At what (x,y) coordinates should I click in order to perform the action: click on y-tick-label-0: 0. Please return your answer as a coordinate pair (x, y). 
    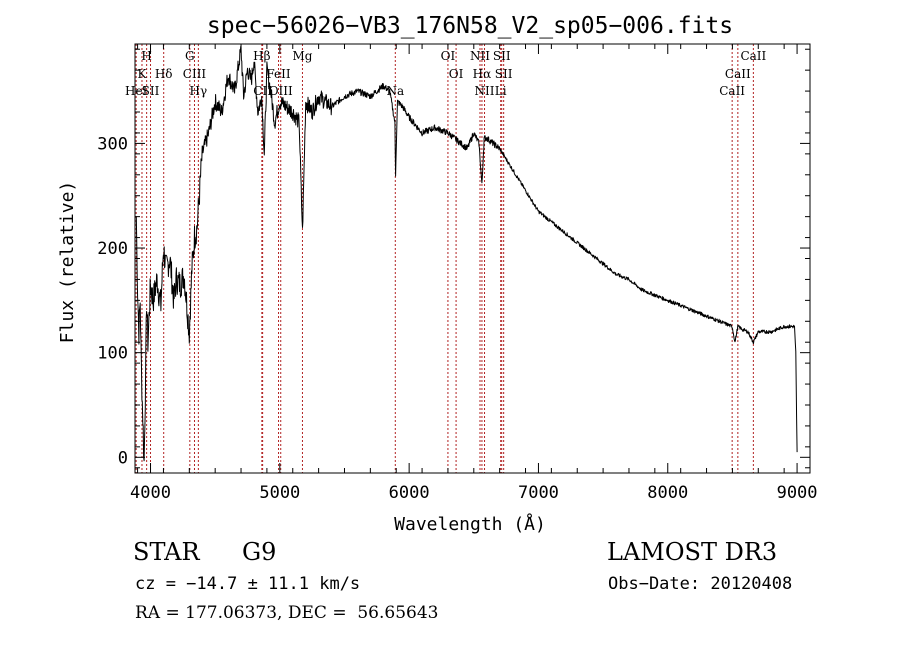
    Looking at the image, I should click on (123, 458).